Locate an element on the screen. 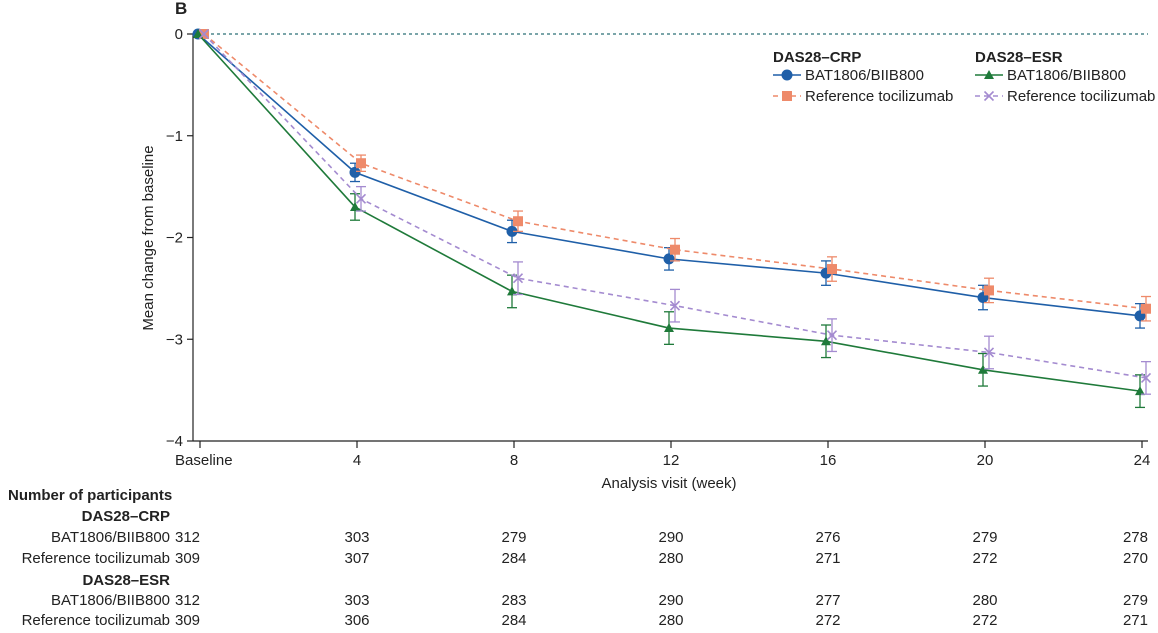  x-tick-label: 8 is located at coordinates (514, 460).